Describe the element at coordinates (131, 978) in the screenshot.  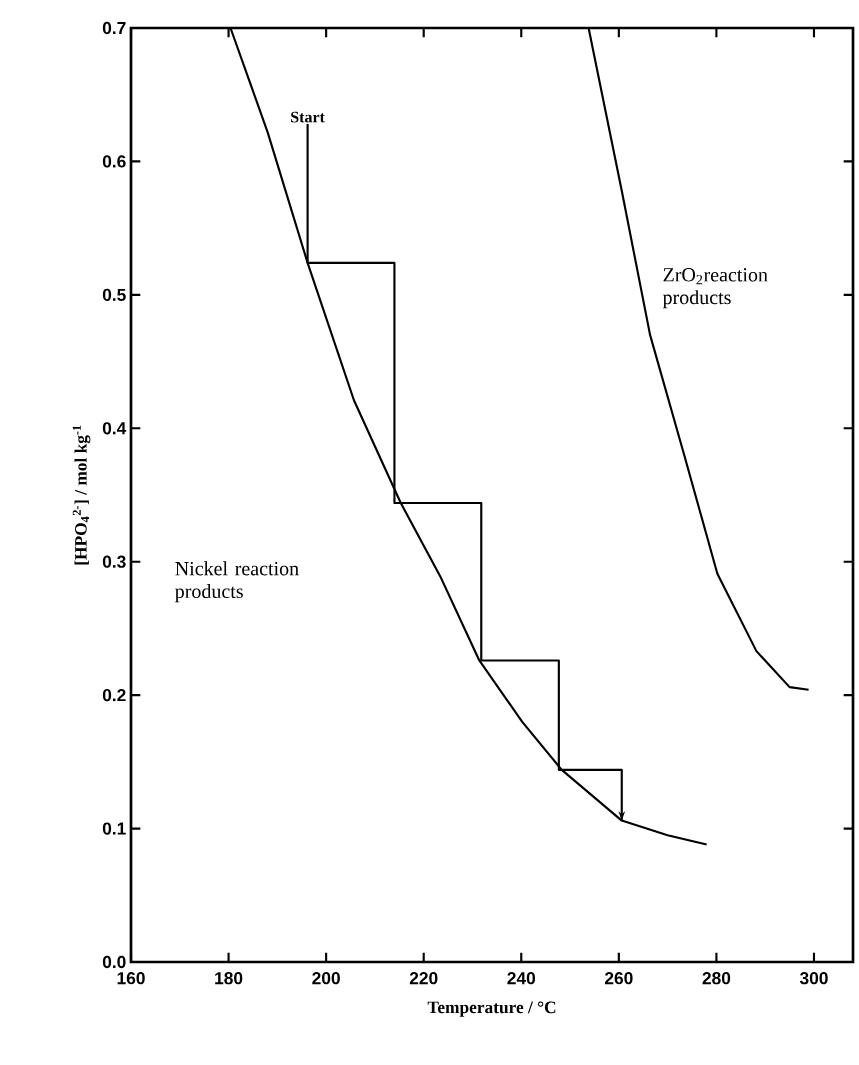
I see `x-tick-label: 160` at that location.